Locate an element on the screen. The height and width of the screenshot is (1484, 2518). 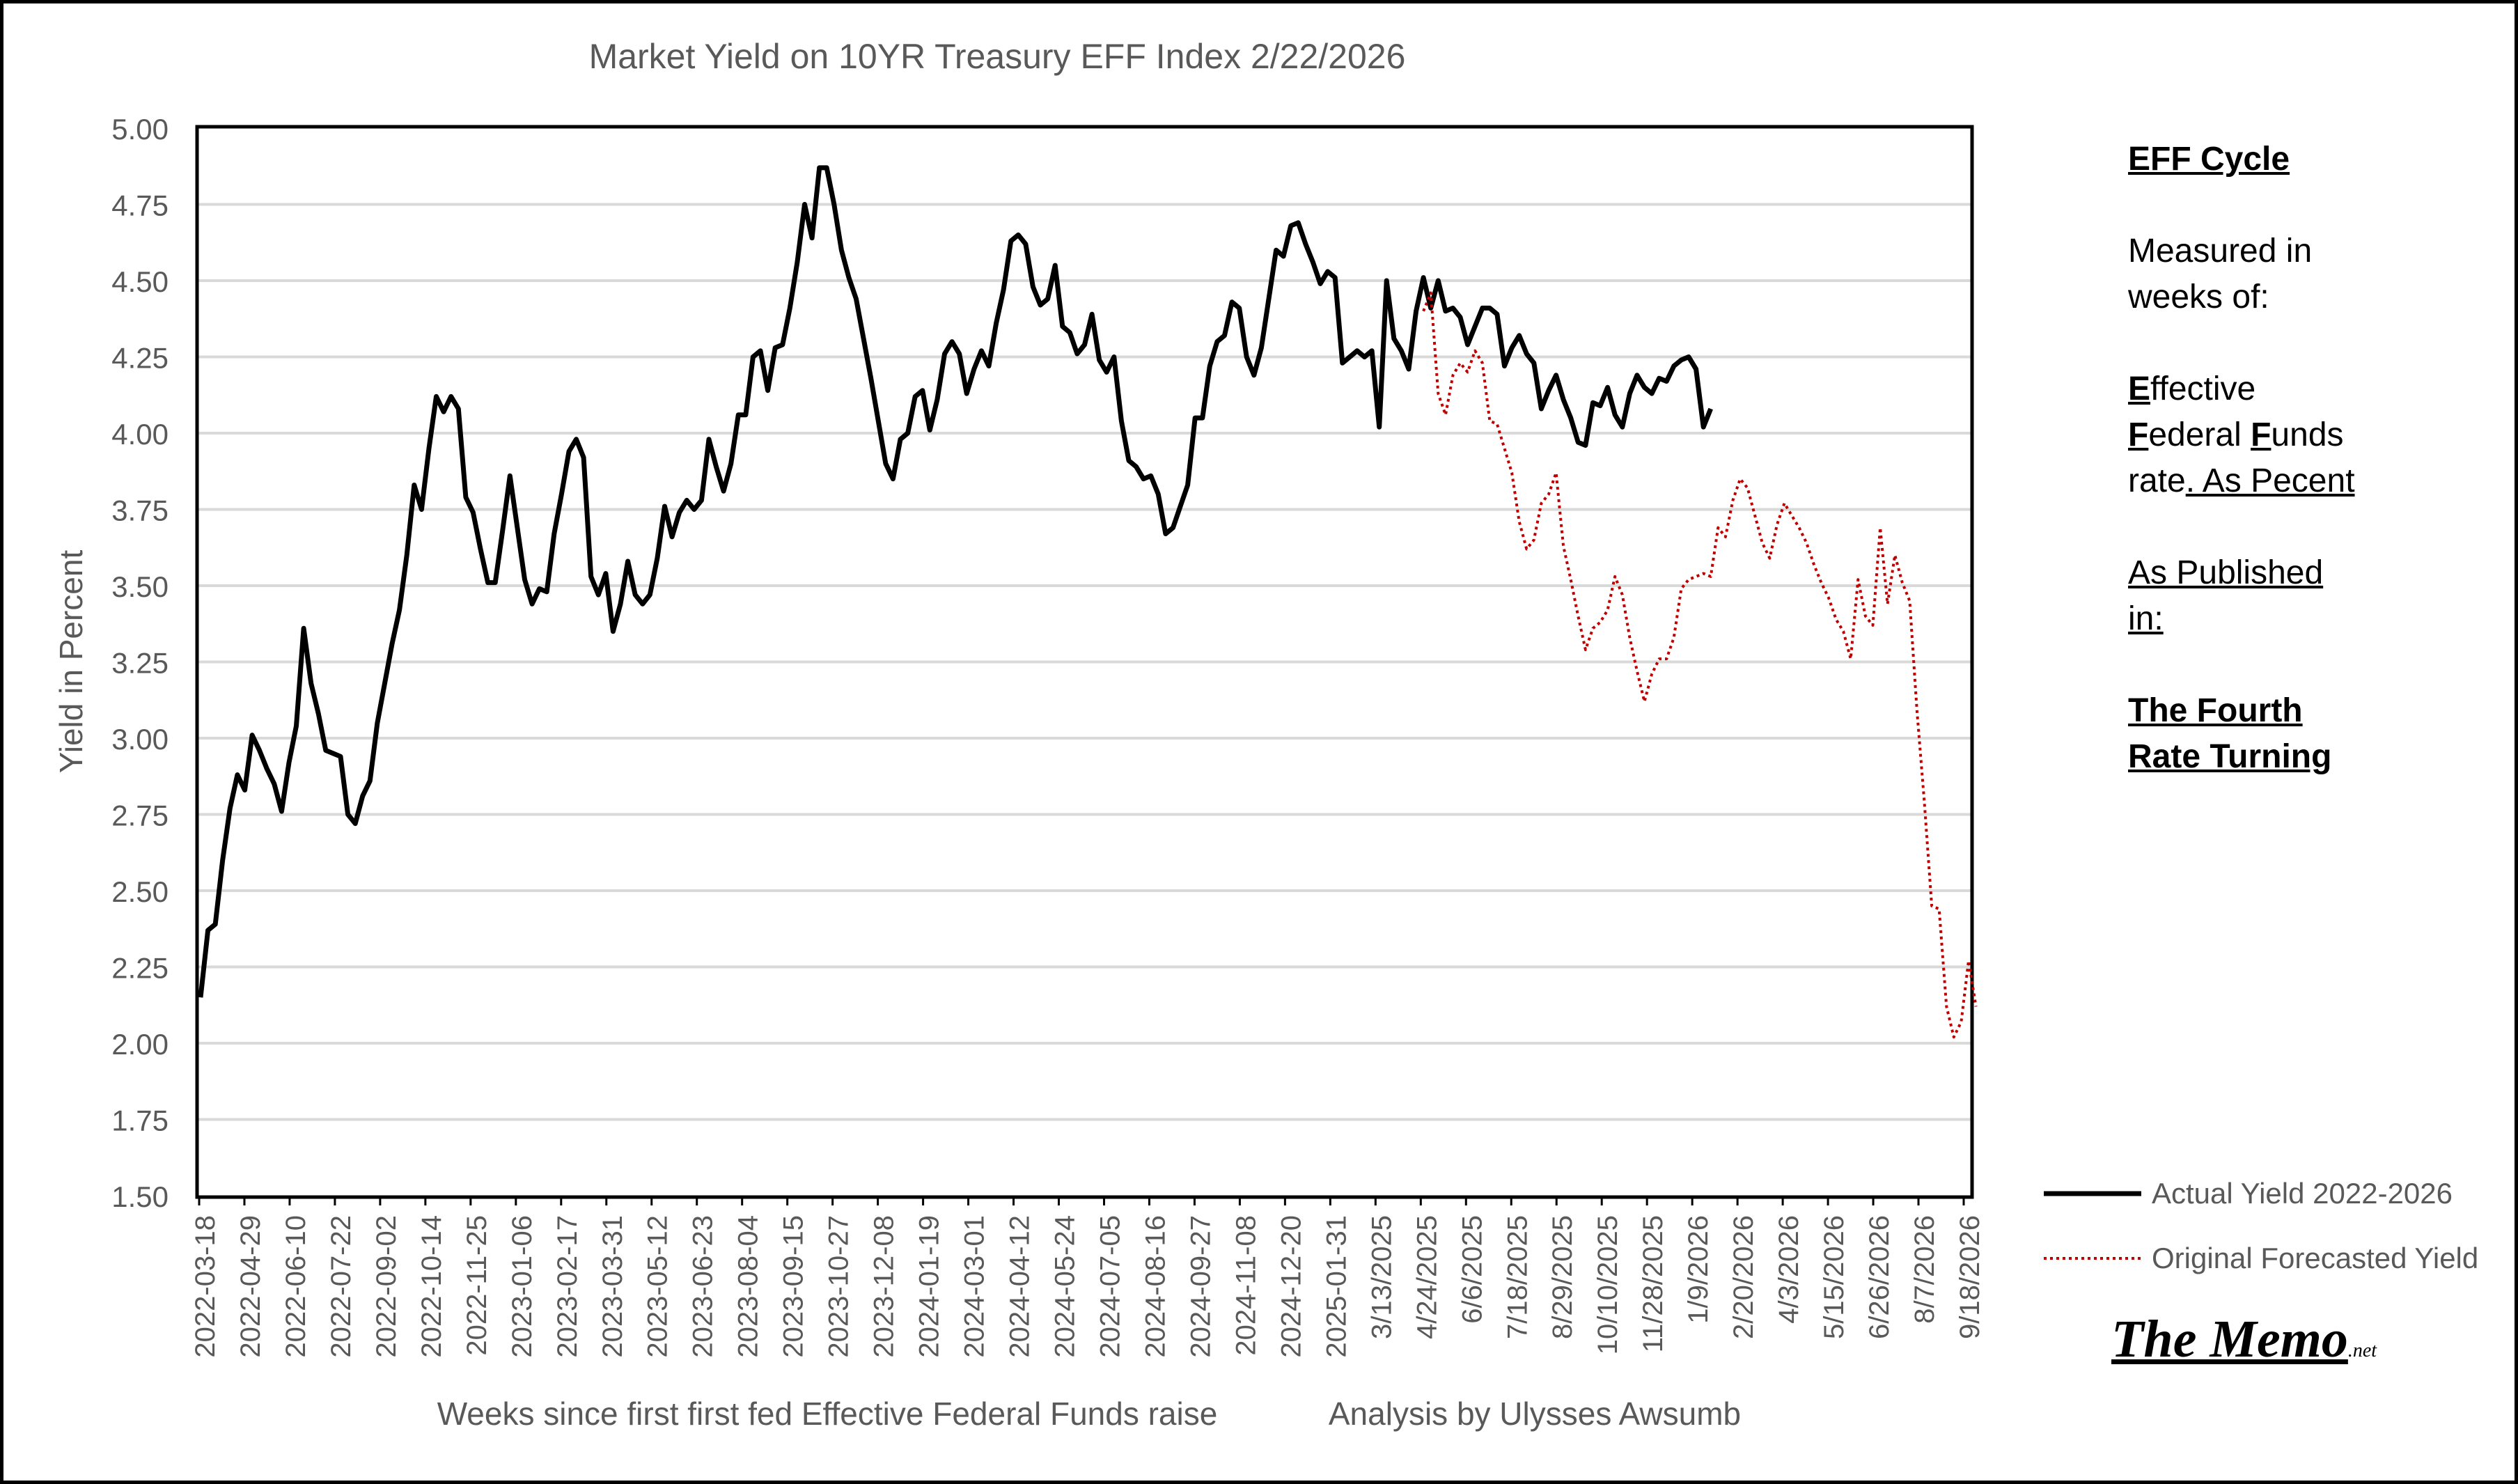
x-tick-label: 2022-07-22 is located at coordinates (341, 1286).